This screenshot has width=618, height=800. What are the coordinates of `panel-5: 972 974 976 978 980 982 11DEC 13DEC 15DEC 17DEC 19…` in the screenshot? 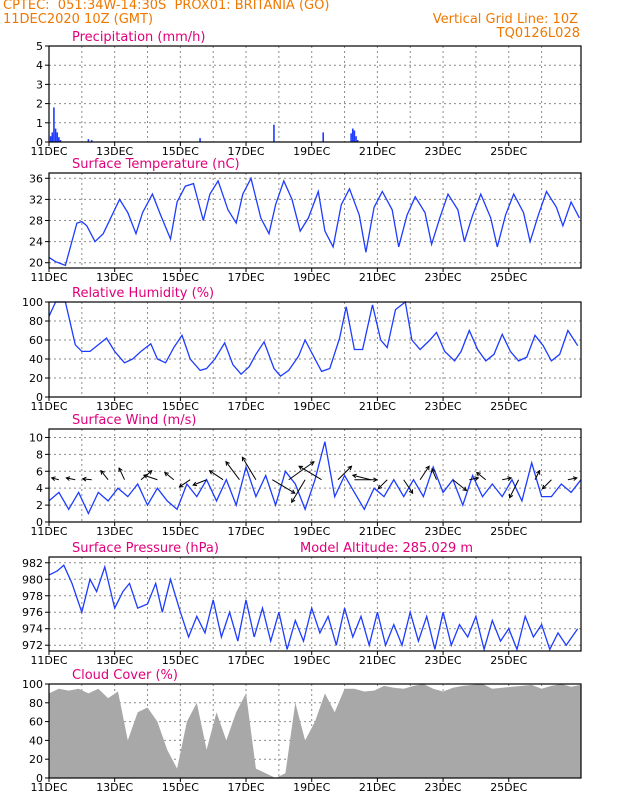 It's located at (302, 604).